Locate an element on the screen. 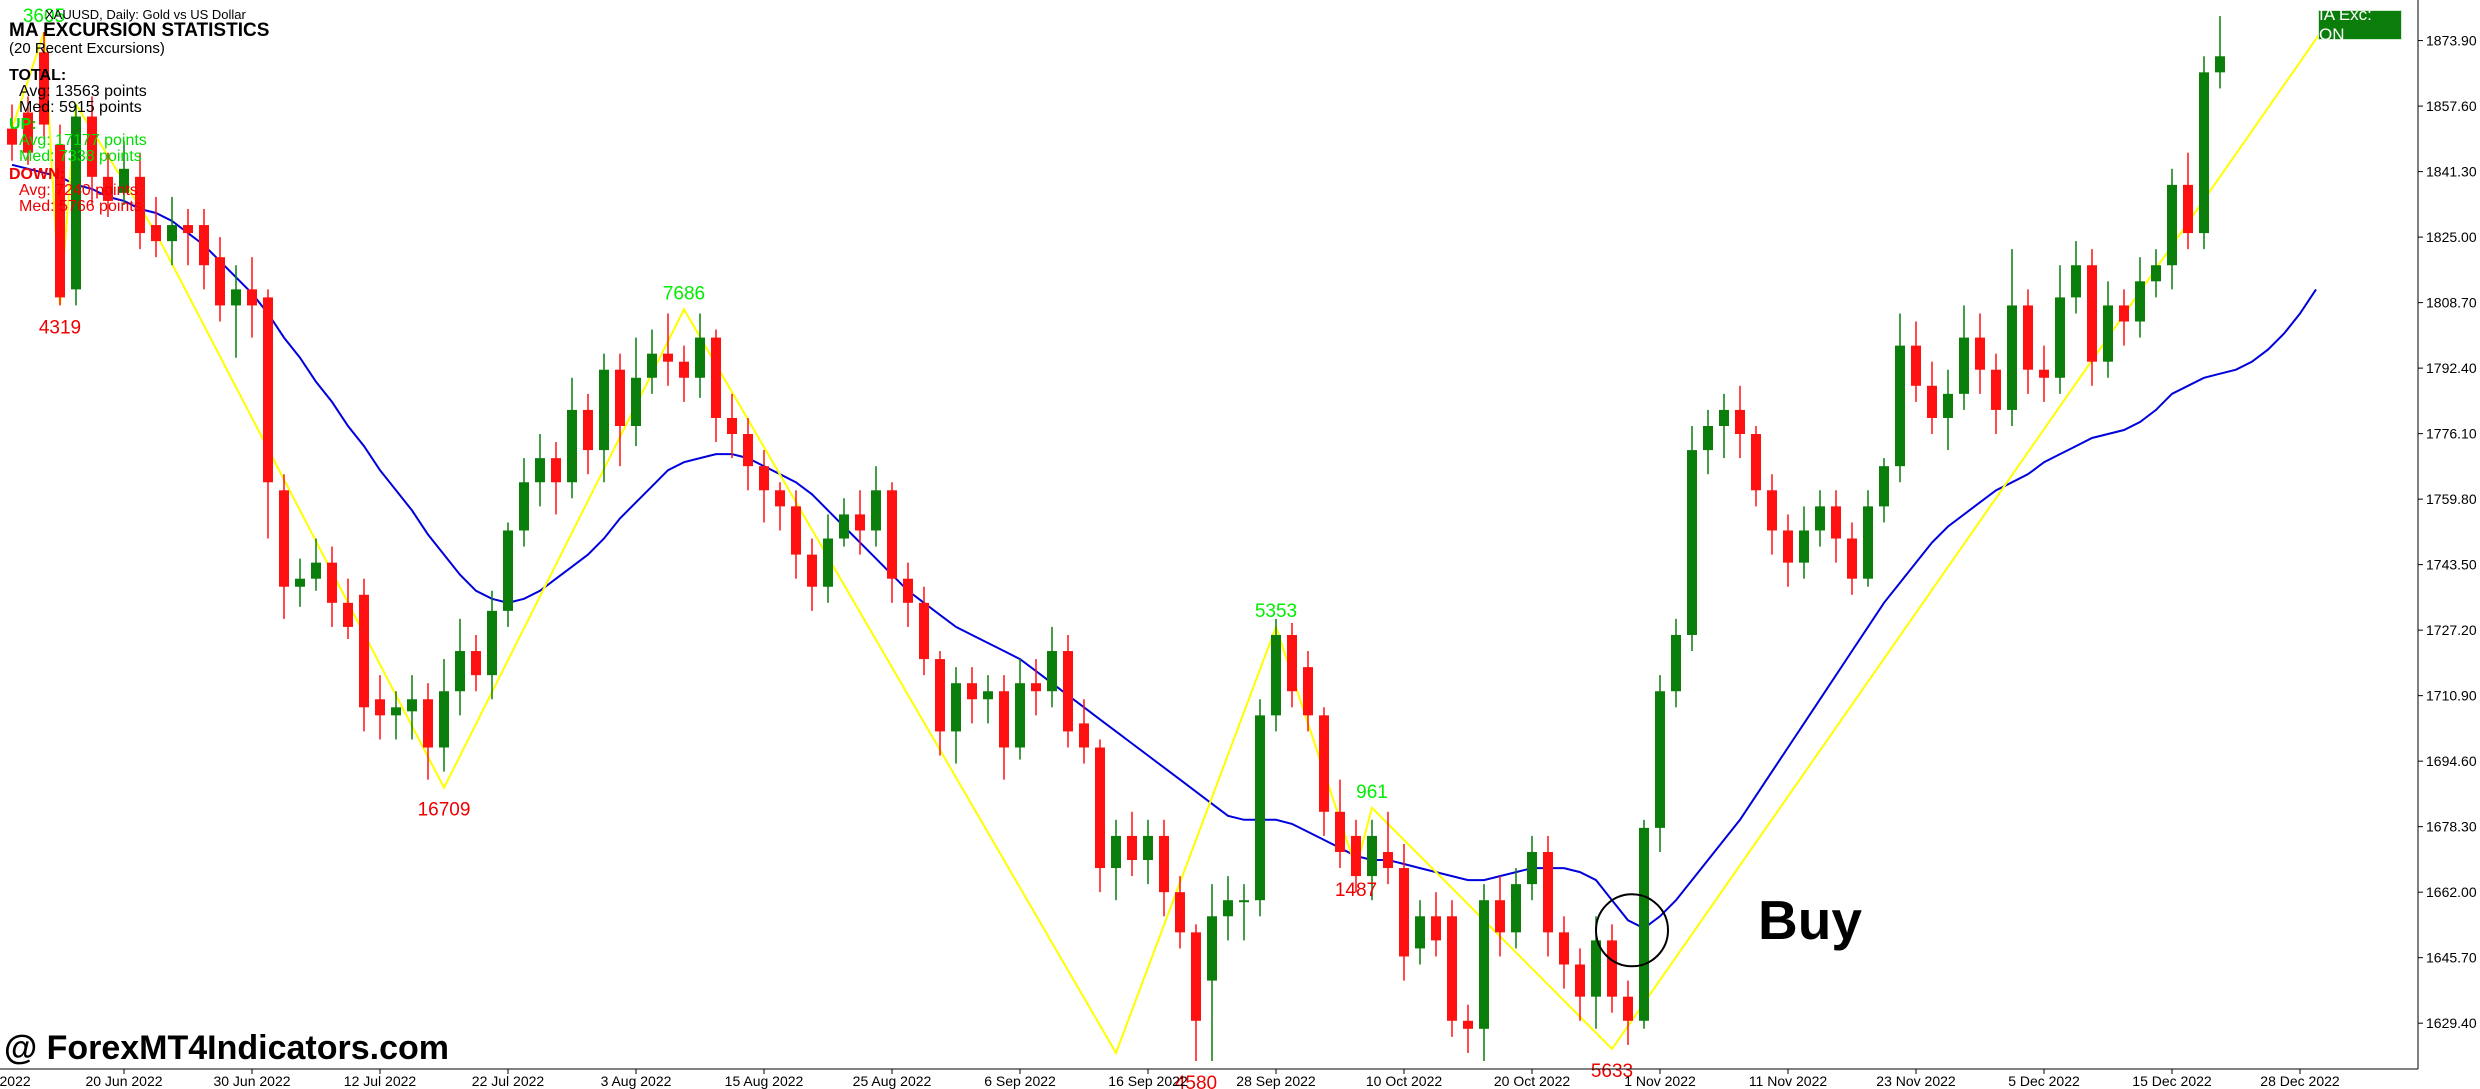  indicator-toggle-button: IA Exc: ON is located at coordinates (2360, 24).